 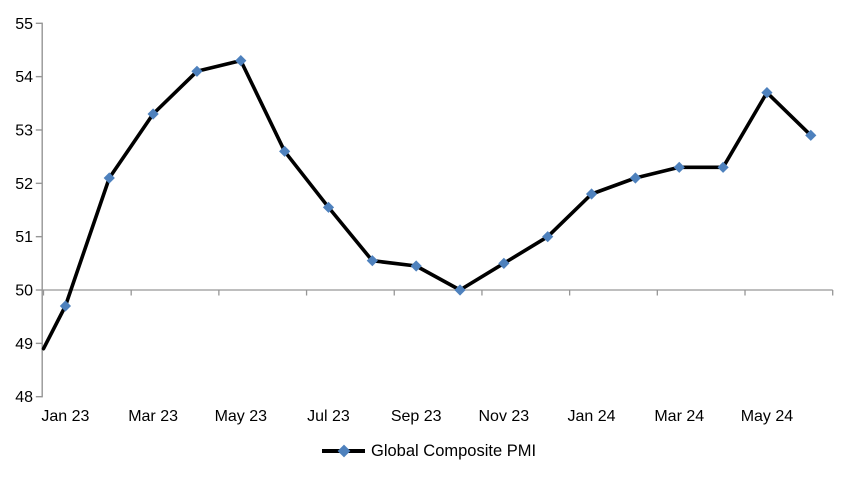 I want to click on legend: Global Composite PMI, so click(x=429, y=451).